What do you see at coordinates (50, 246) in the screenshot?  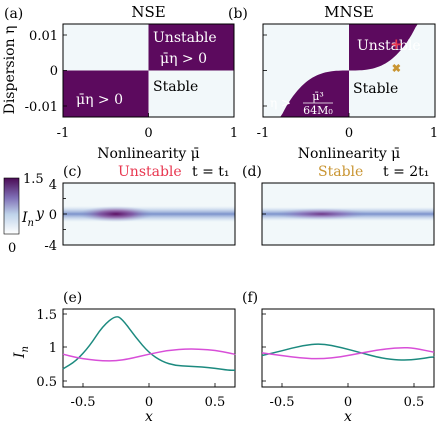 I see `y-tick-label: -4` at bounding box center [50, 246].